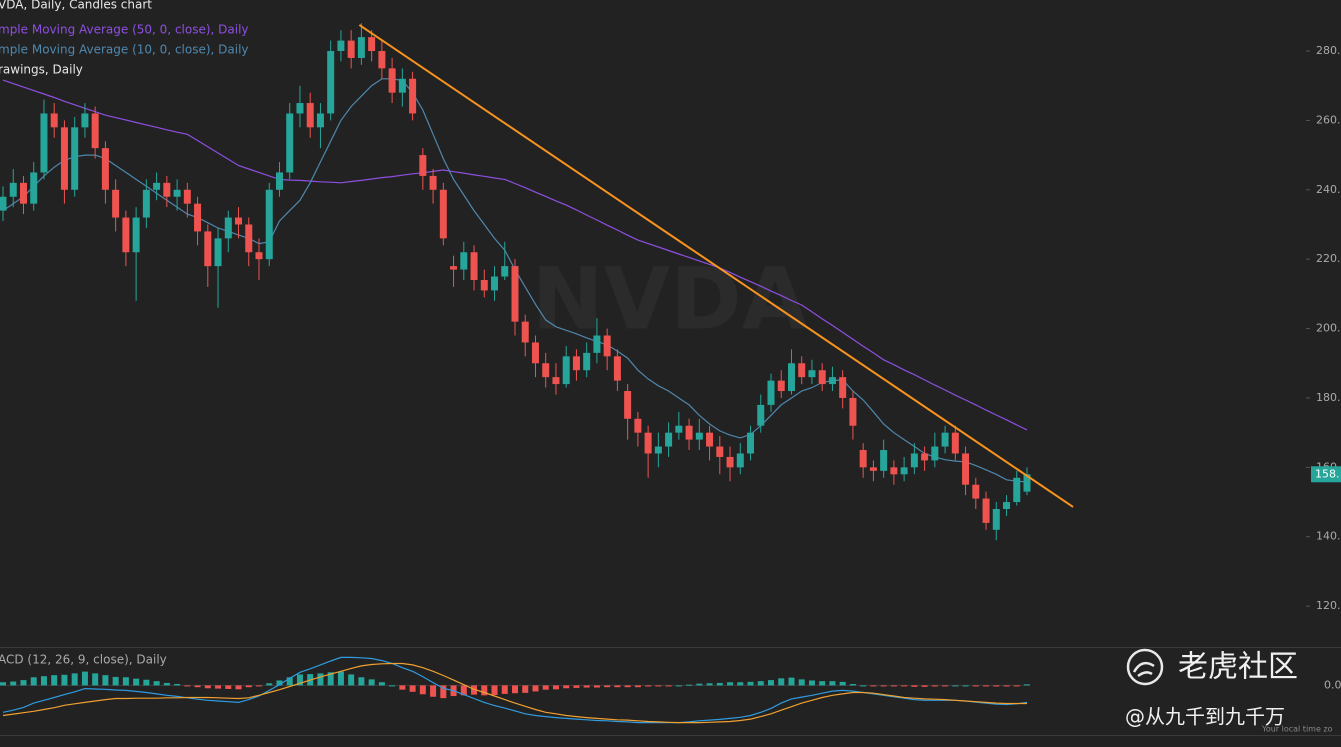  I want to click on y-tick-label: 140., so click(1328, 536).